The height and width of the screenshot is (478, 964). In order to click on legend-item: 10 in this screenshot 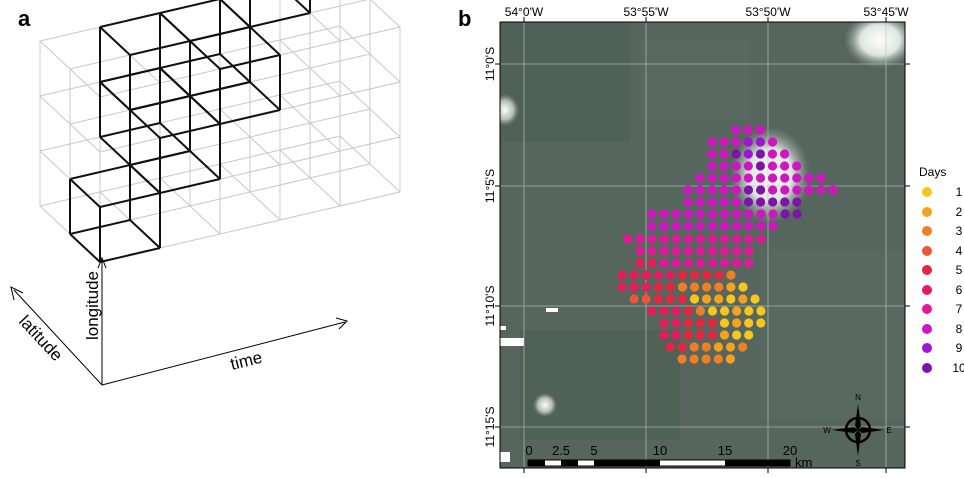, I will do `click(941, 368)`.